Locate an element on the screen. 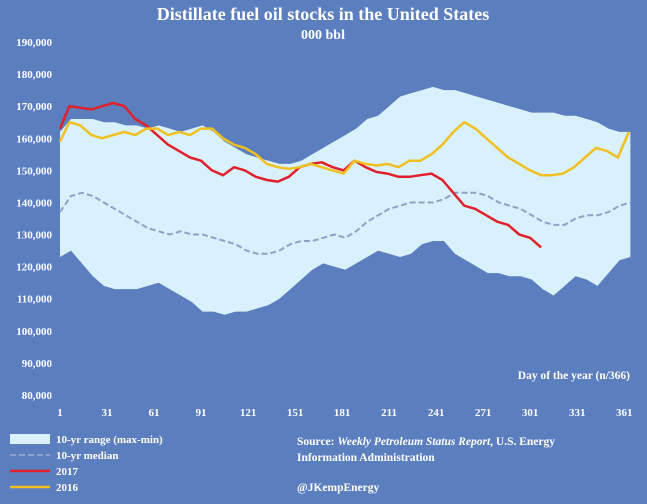 This screenshot has height=504, width=647. x-tick-label: 241 is located at coordinates (436, 413).